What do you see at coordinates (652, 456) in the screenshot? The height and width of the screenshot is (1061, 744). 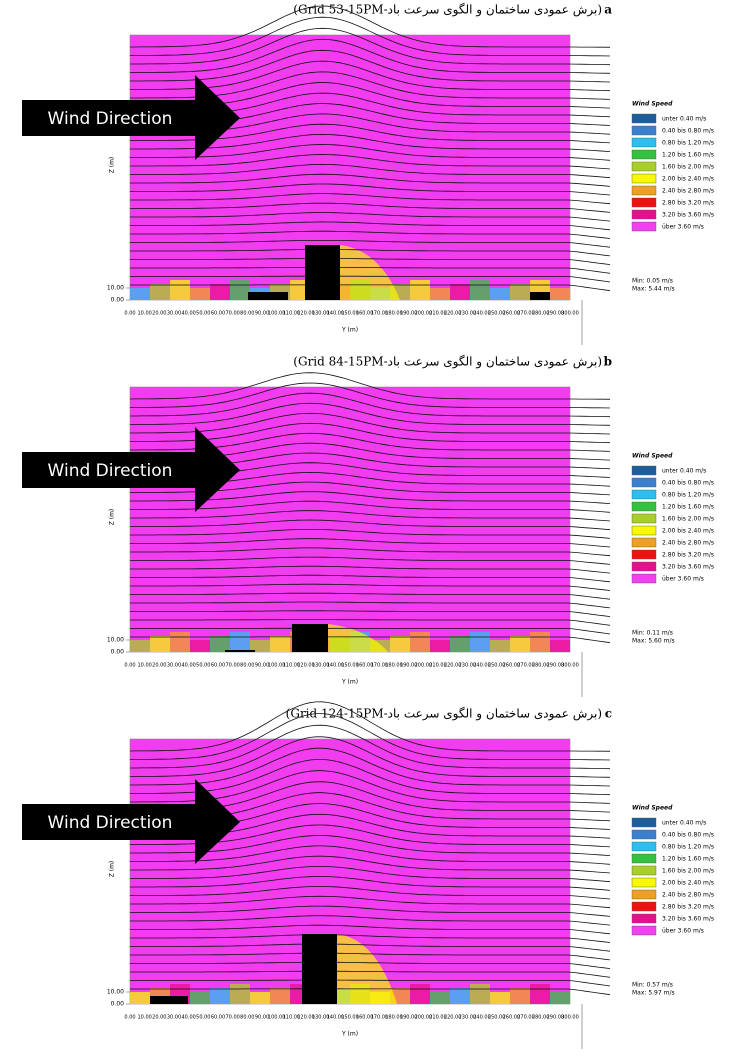 I see `legend-title: Wind Speed` at bounding box center [652, 456].